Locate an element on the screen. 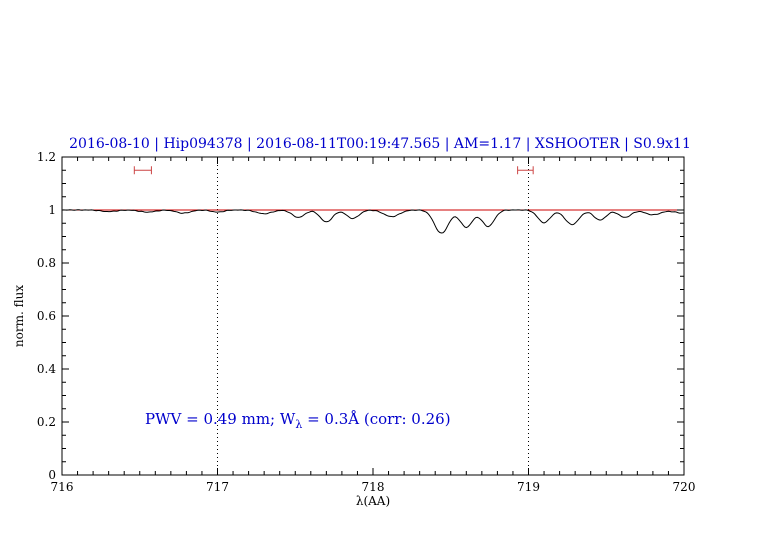  y-tick-label: 1 is located at coordinates (52, 210).